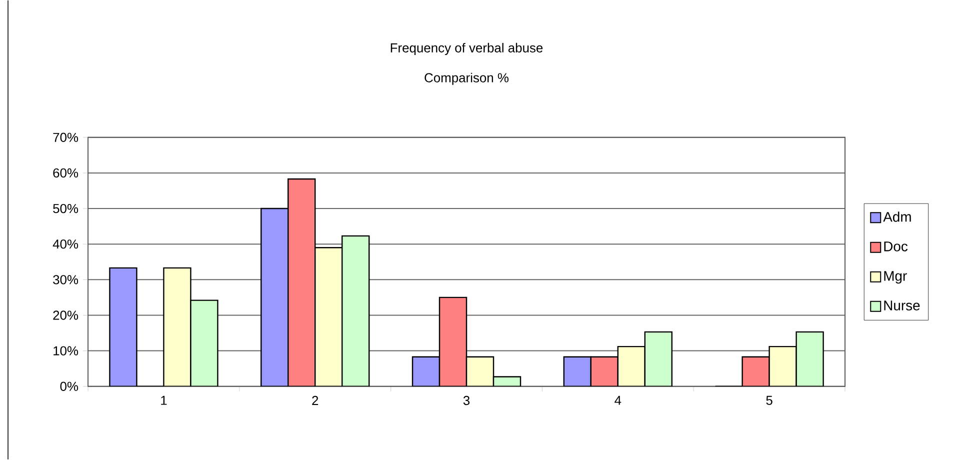 The height and width of the screenshot is (460, 956). I want to click on y-tick-label: 50%, so click(65, 209).